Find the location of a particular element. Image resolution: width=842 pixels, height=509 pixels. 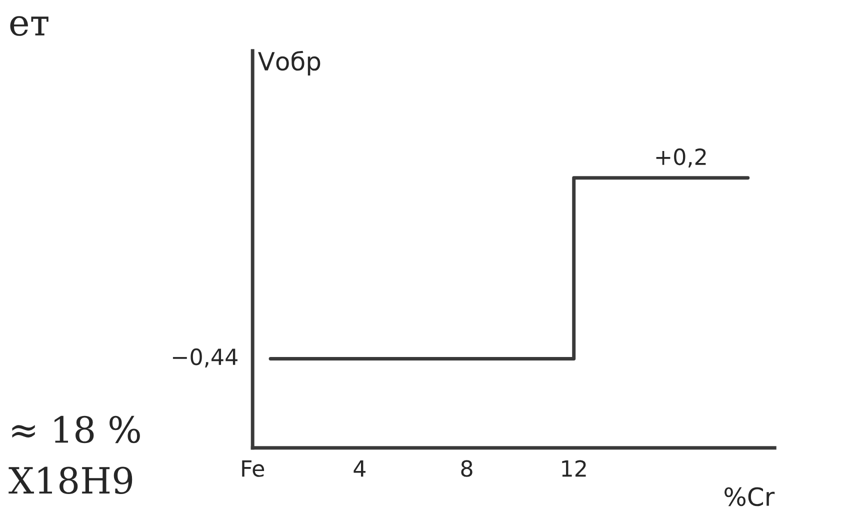

annotation: −0,44 is located at coordinates (205, 358).